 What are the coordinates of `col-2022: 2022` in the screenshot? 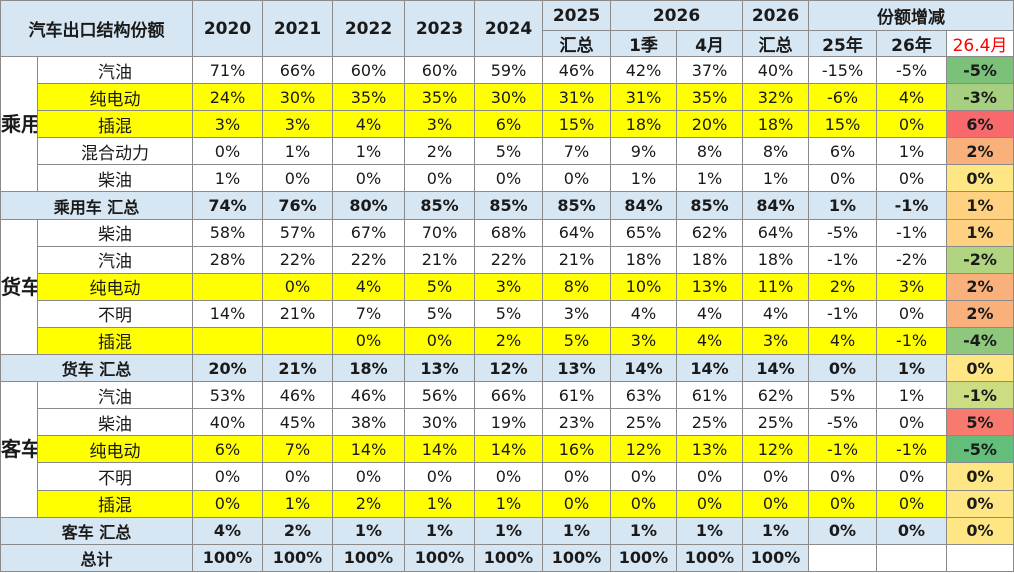 It's located at (368, 28).